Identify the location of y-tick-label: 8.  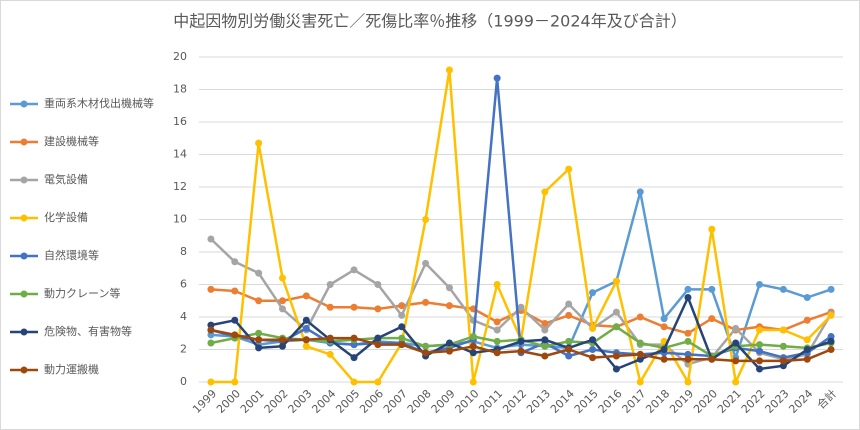
(183, 251).